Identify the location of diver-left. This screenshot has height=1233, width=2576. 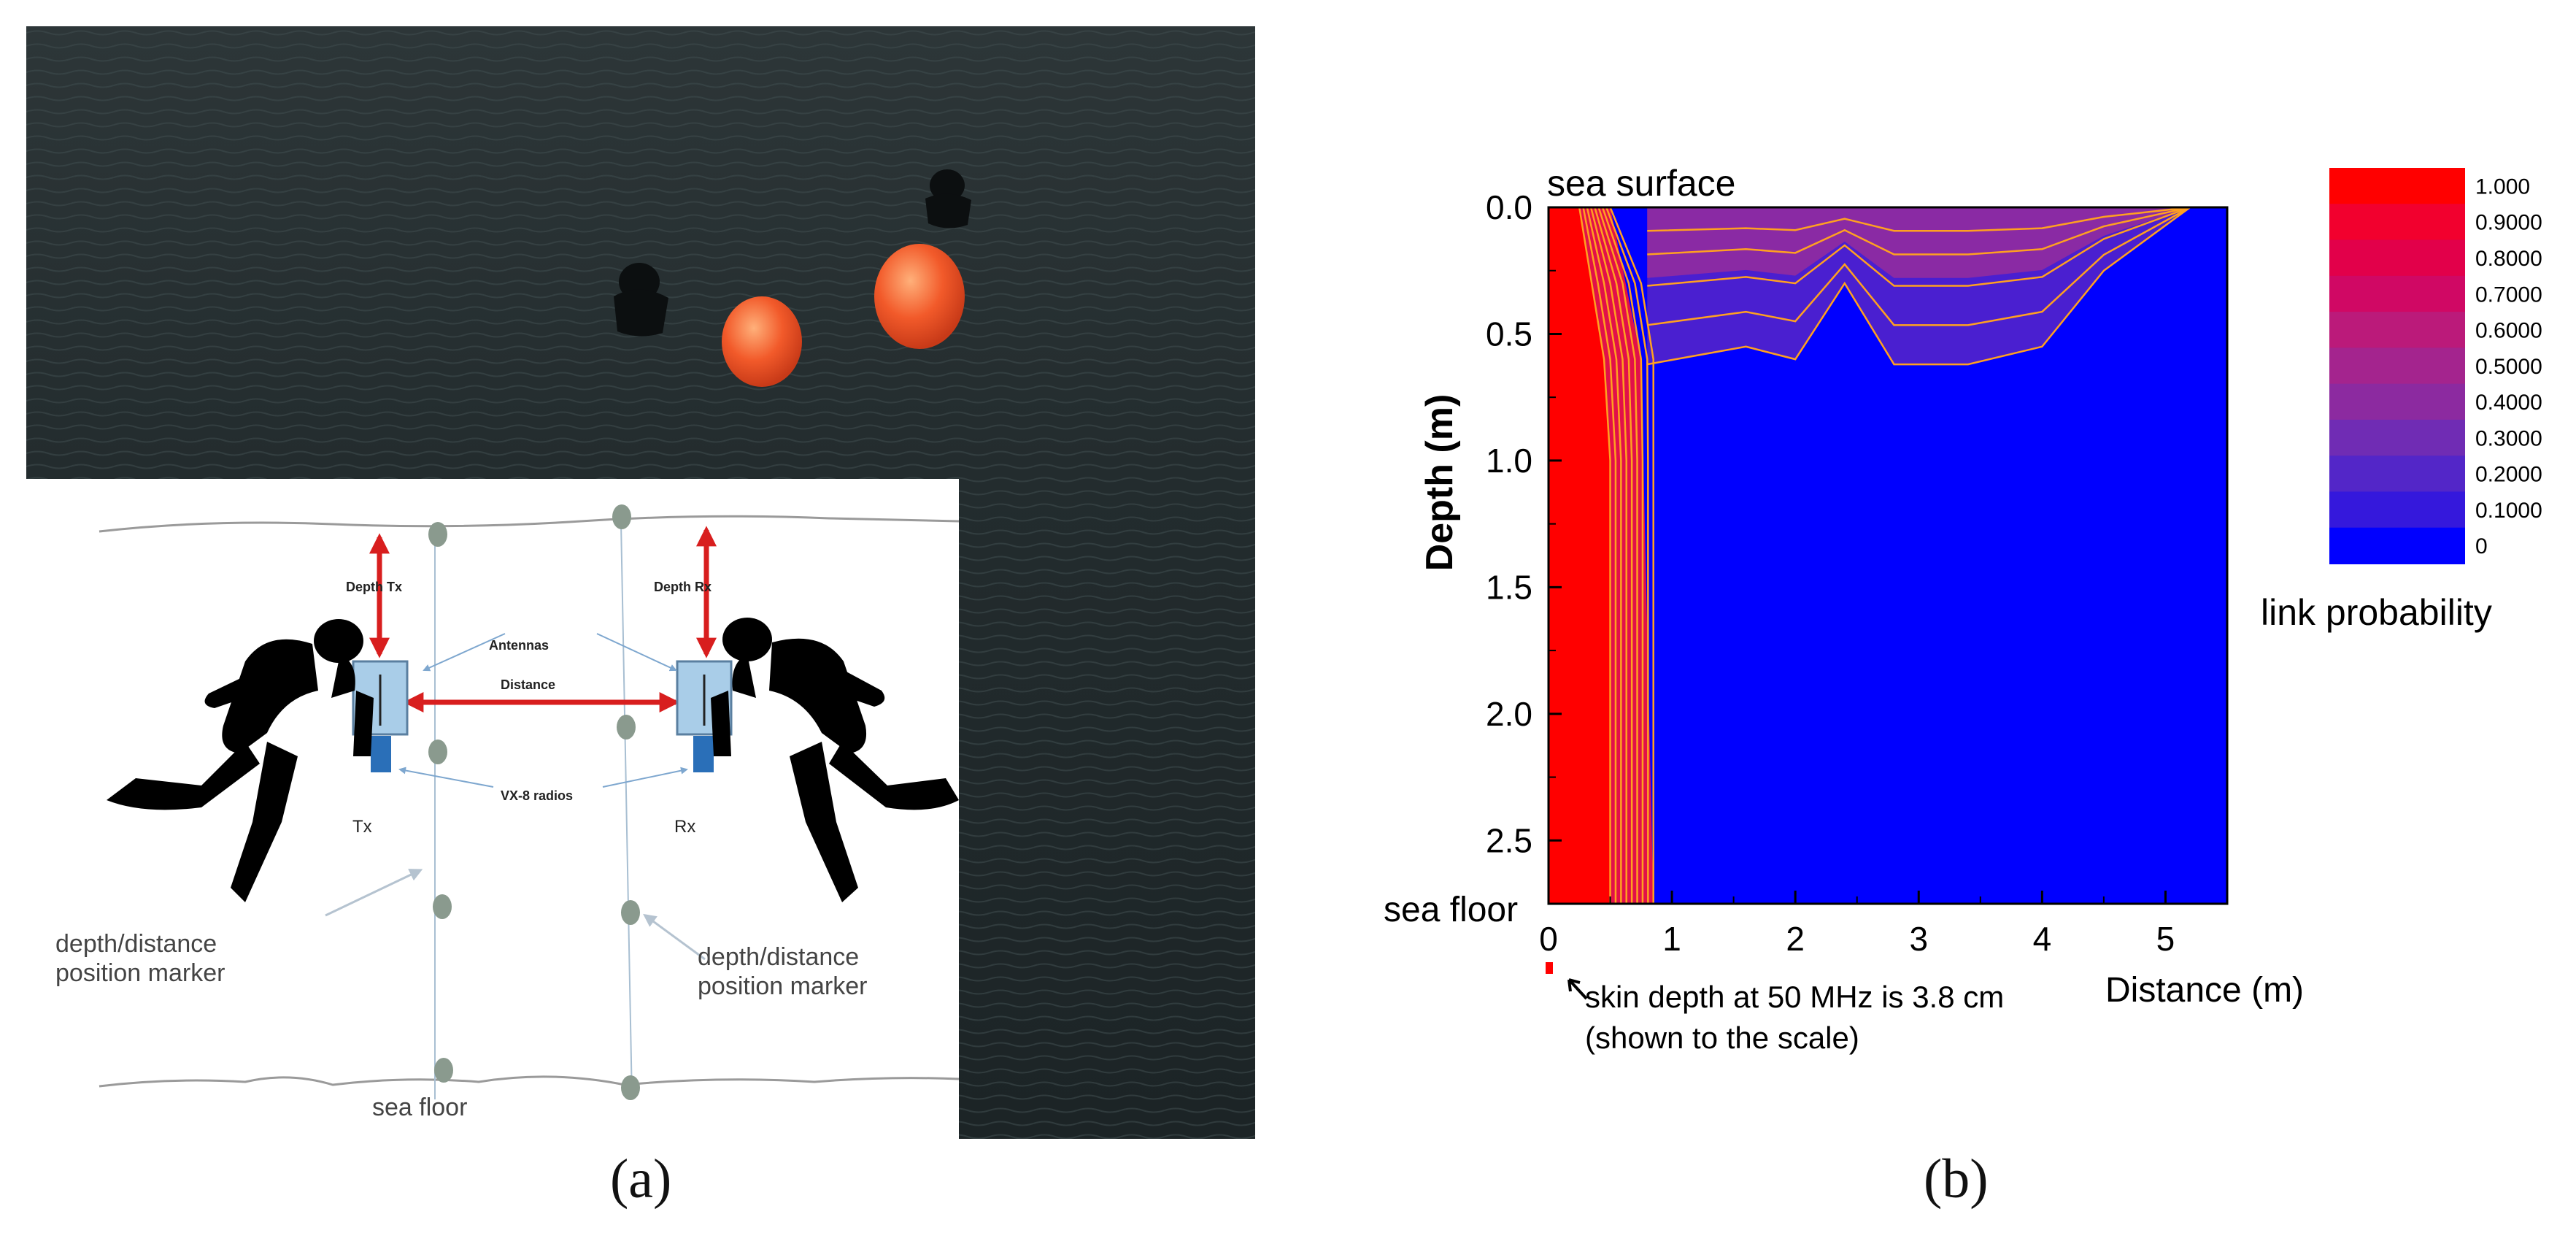
(641, 300).